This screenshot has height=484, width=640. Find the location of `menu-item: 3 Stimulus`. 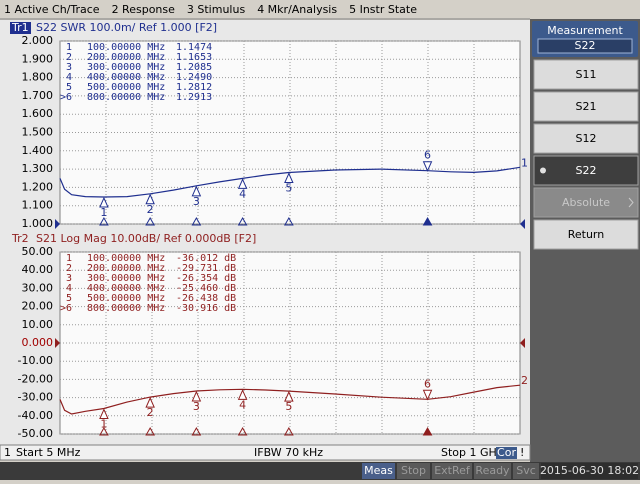

menu-item: 3 Stimulus is located at coordinates (216, 9).